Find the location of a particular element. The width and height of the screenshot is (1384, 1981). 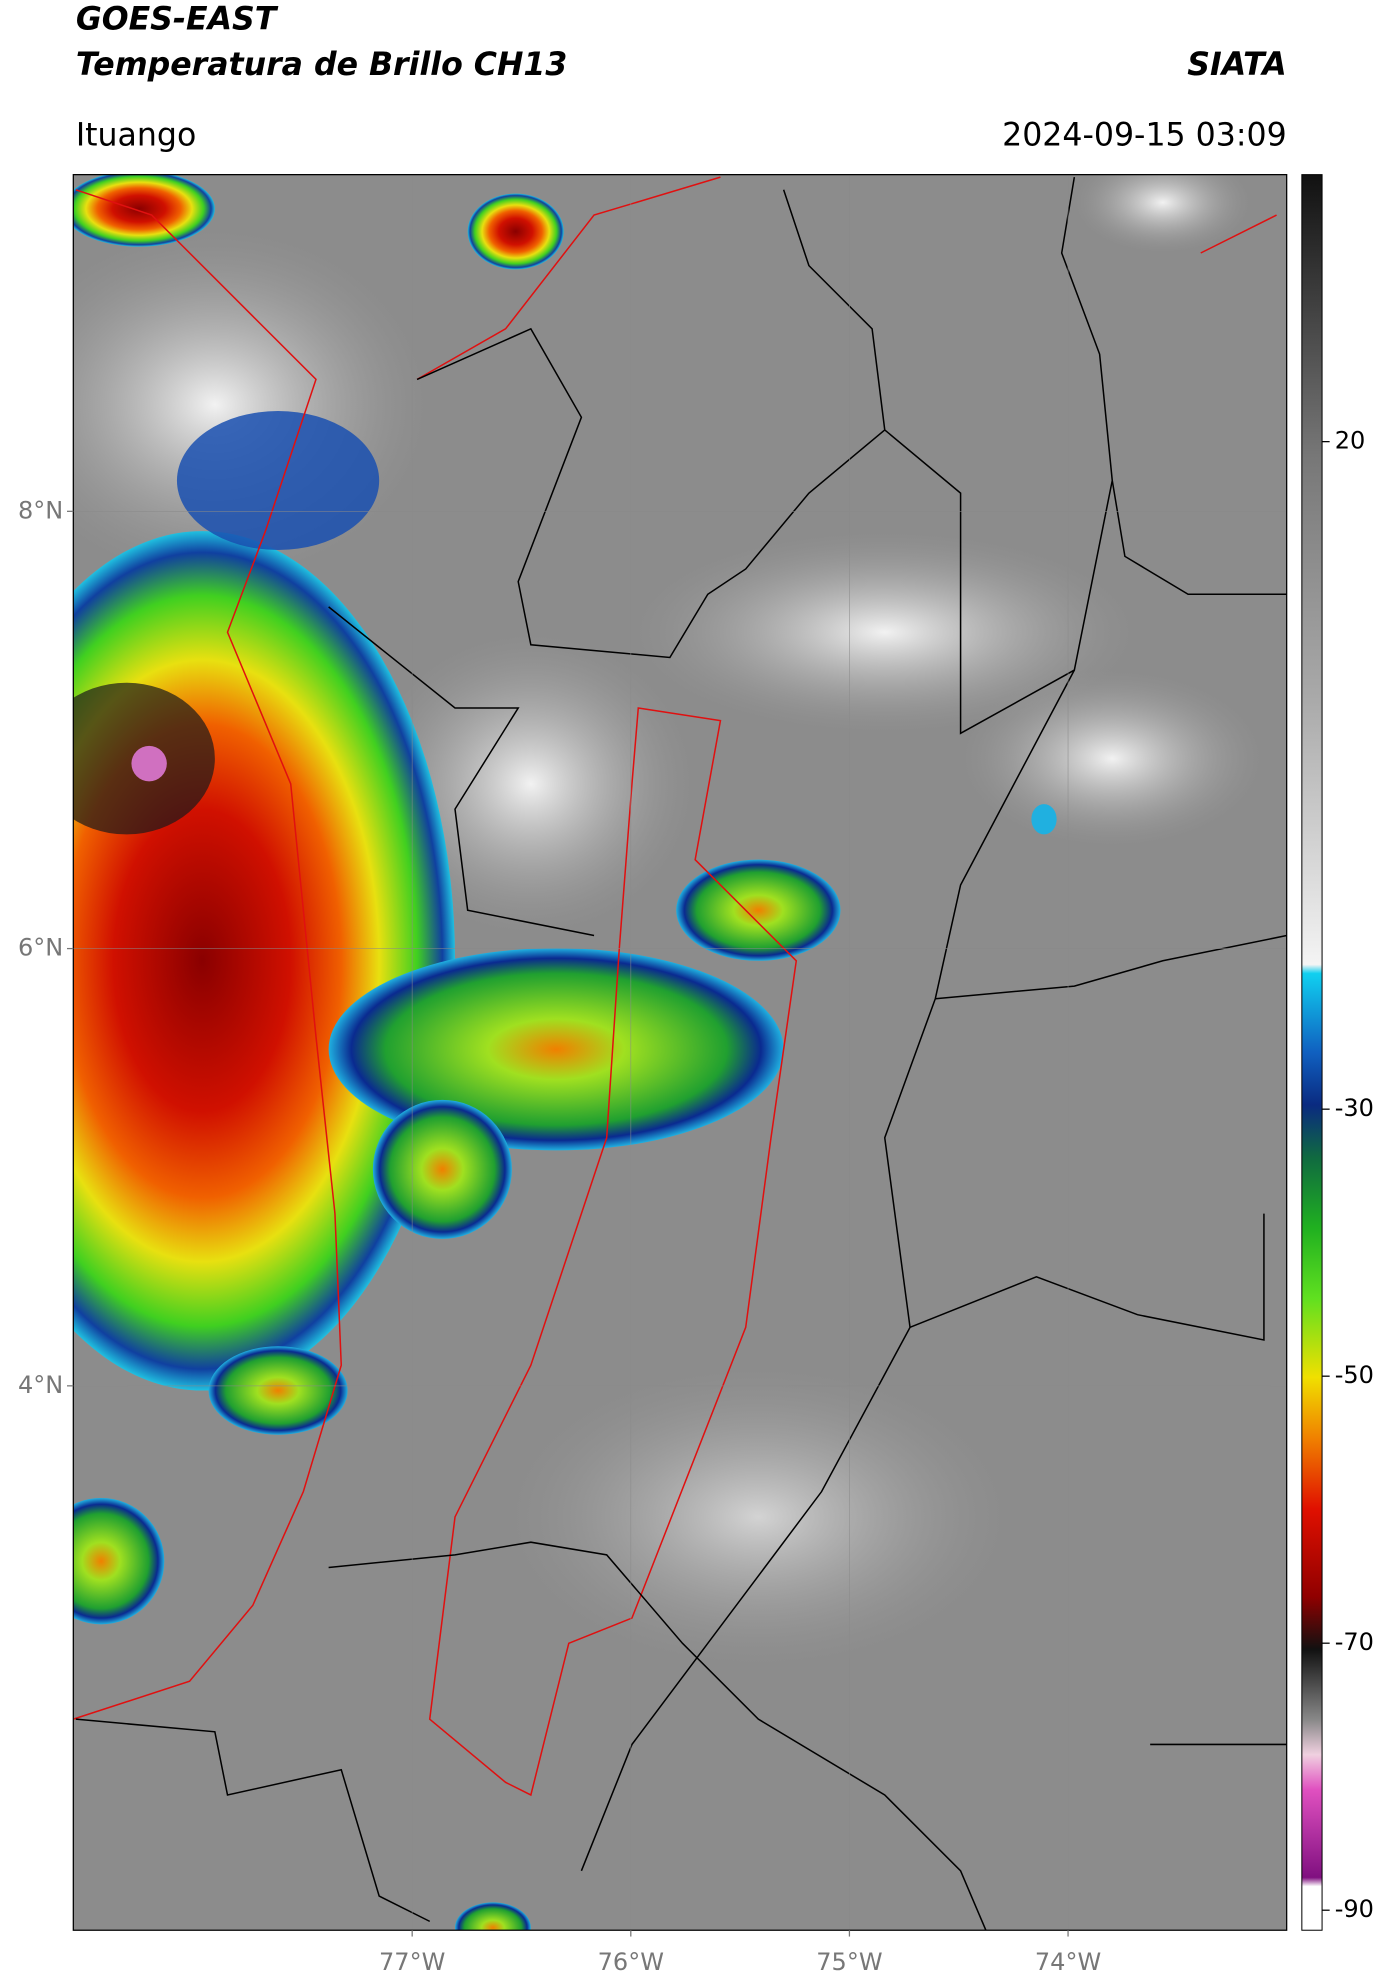

colorbar-tick-label: -50 is located at coordinates (1354, 1375).